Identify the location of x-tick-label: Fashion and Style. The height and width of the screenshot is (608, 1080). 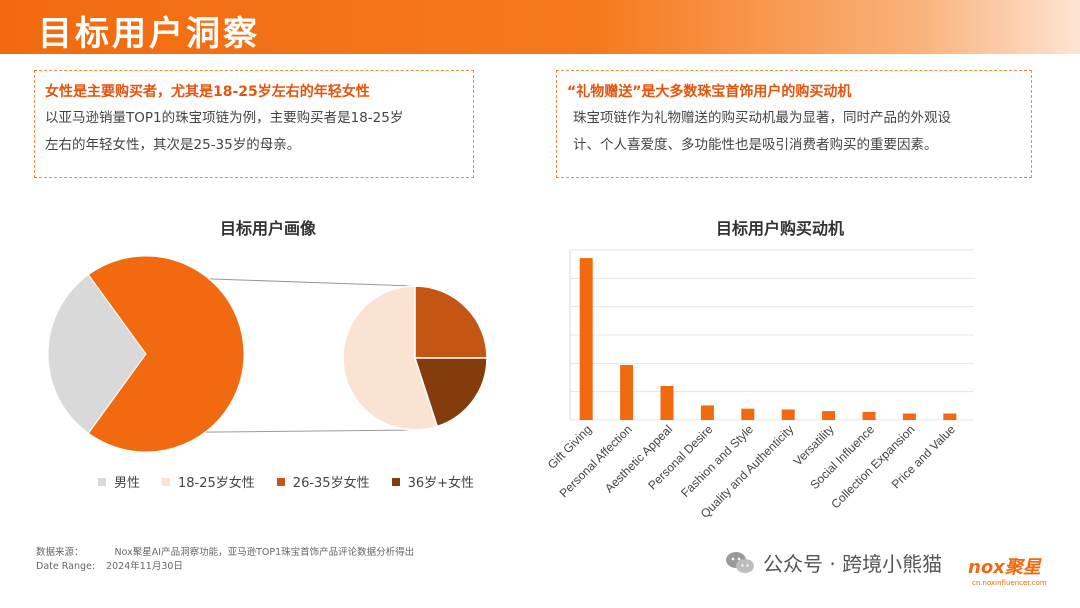
(717, 461).